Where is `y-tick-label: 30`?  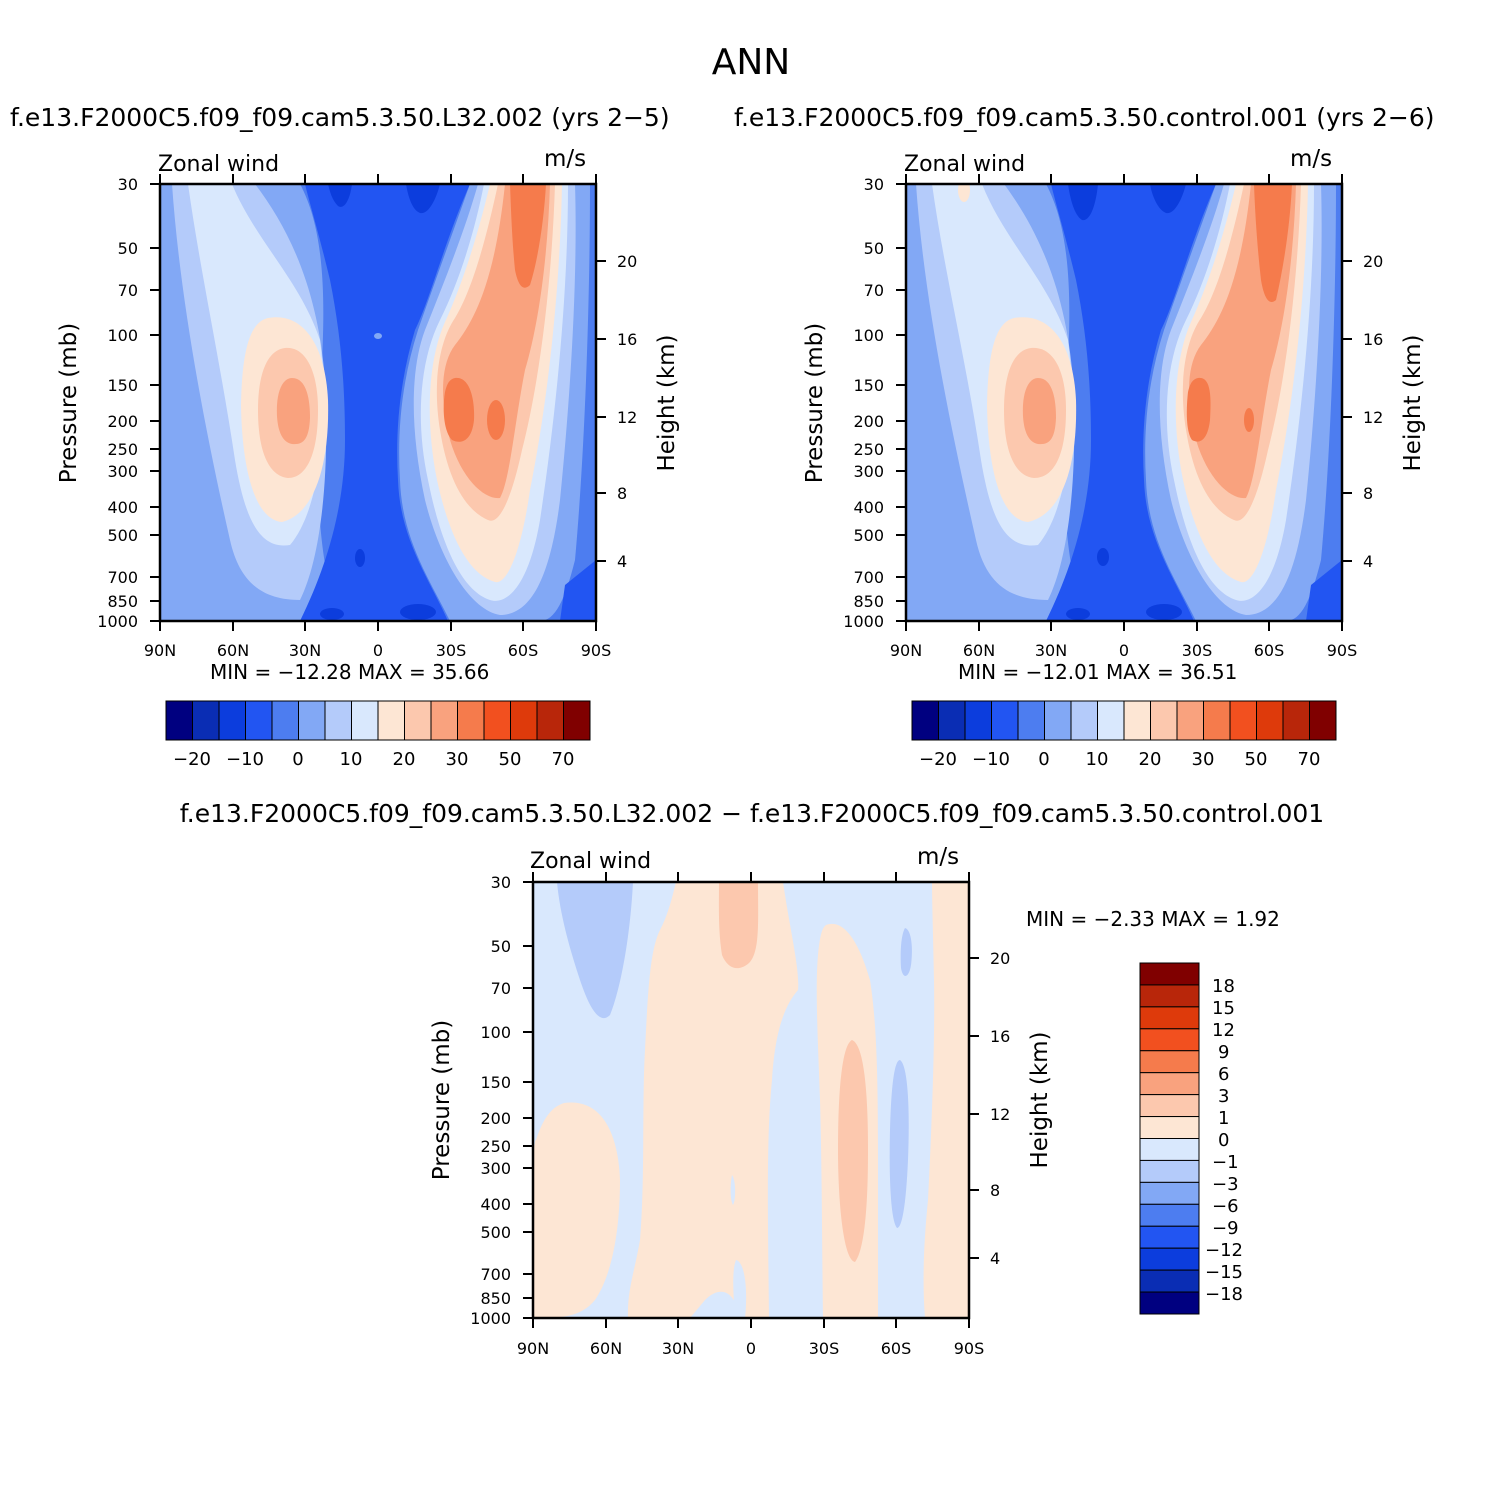 y-tick-label: 30 is located at coordinates (128, 184).